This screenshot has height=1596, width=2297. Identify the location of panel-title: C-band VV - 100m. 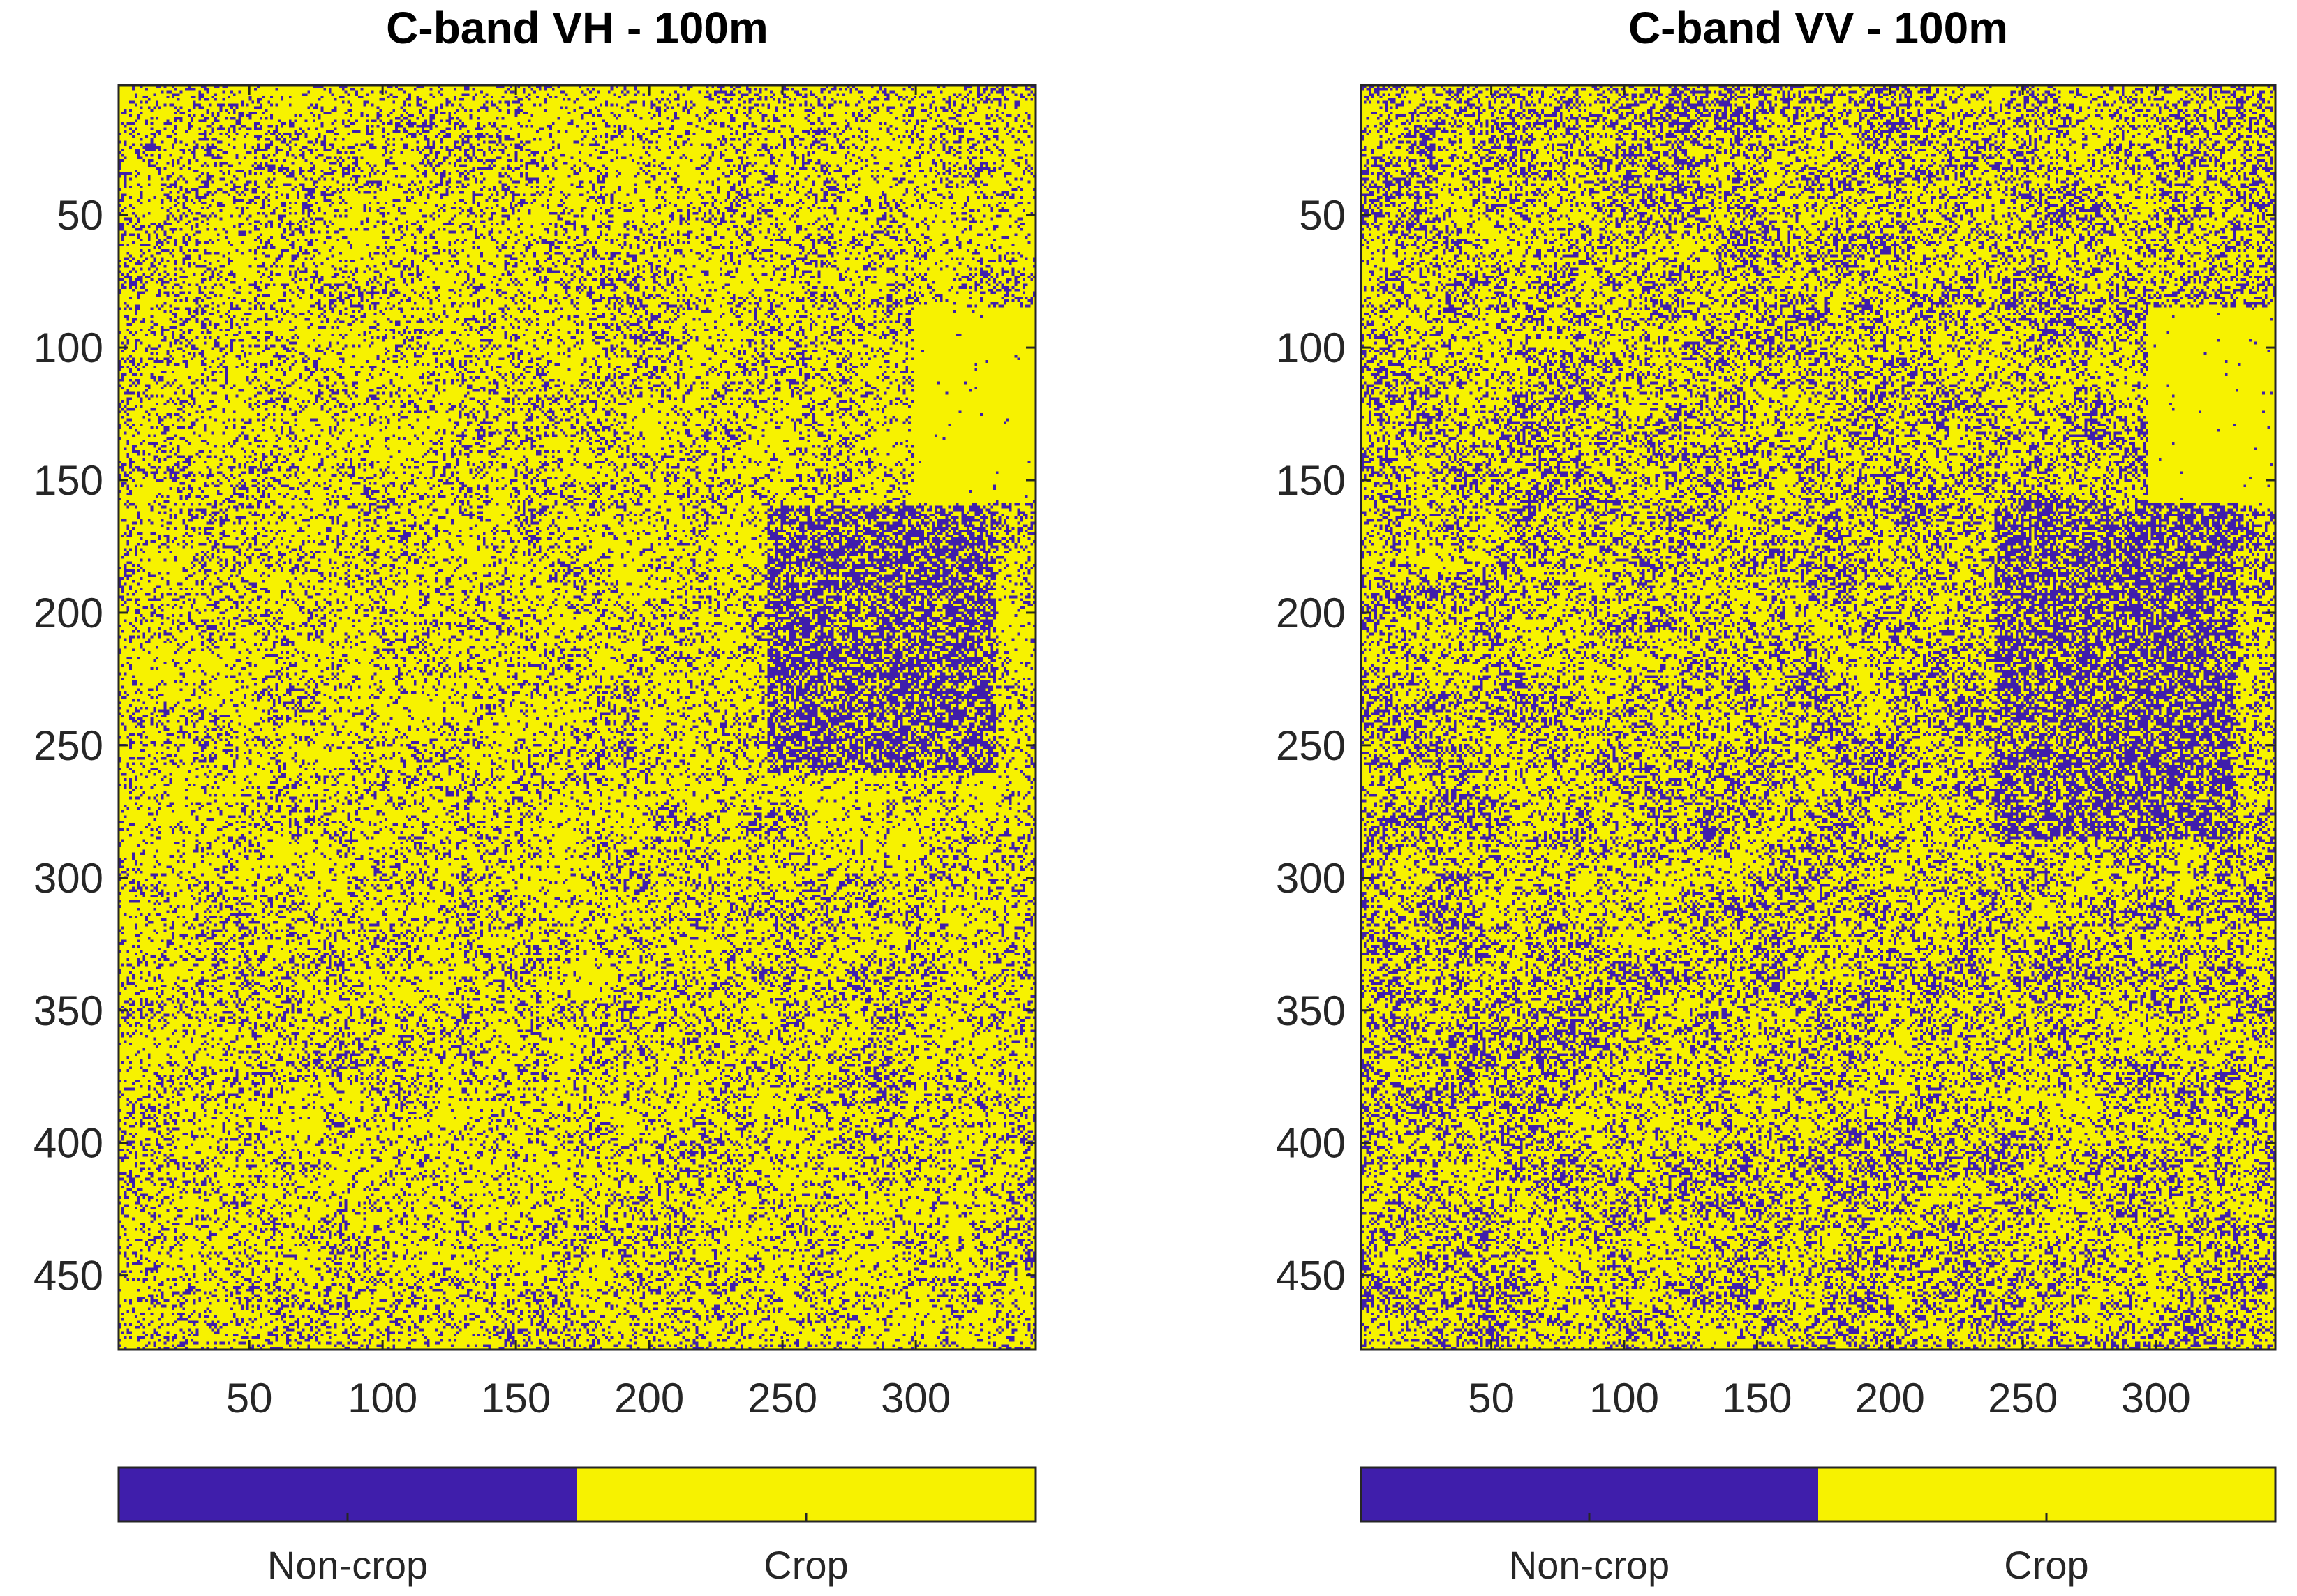
(1818, 28).